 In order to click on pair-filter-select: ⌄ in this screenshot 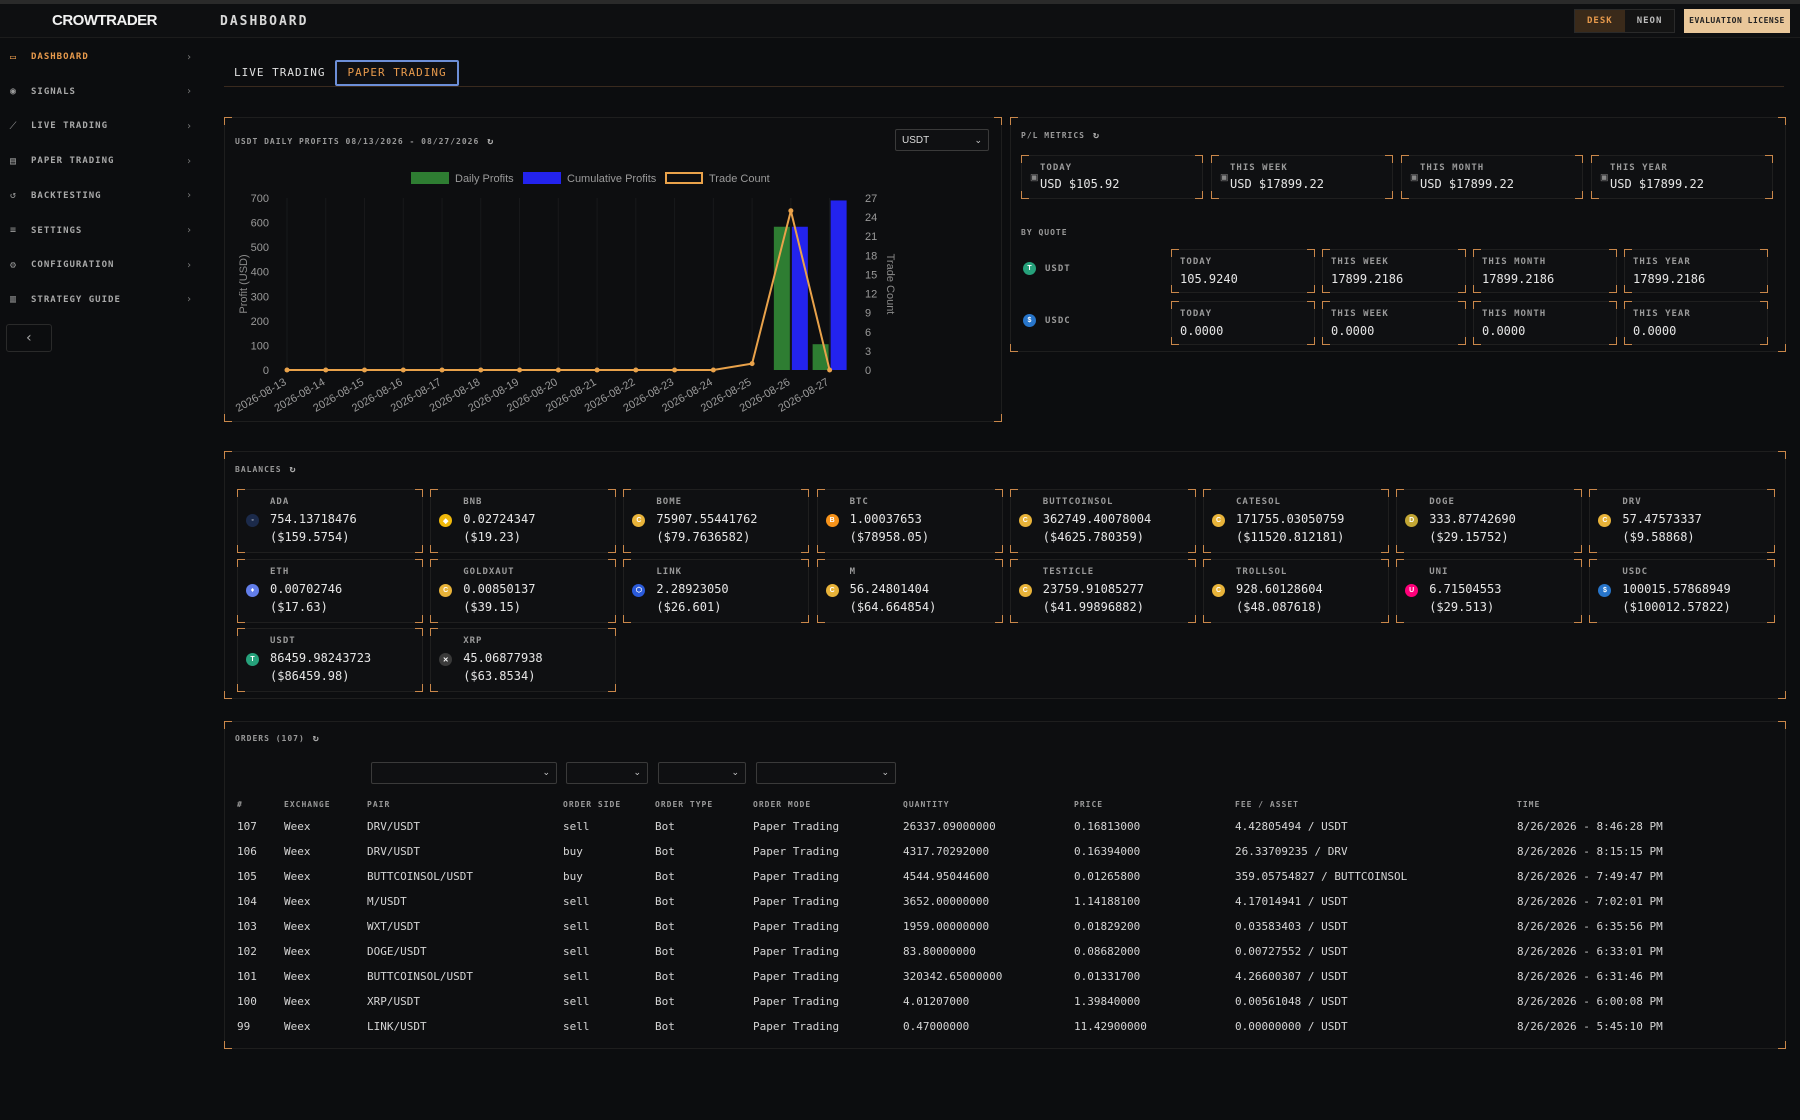, I will do `click(464, 773)`.